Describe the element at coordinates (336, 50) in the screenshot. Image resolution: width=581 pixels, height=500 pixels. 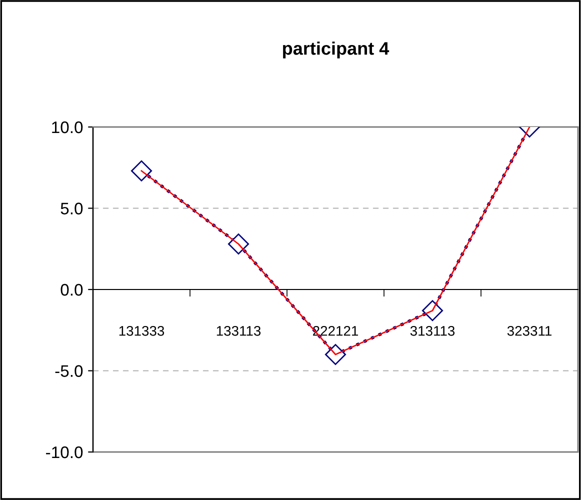
I see `chart-title: participant 4` at that location.